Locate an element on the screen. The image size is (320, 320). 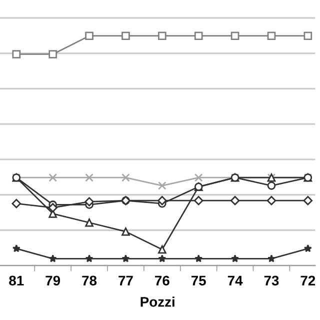
x-tick-label: 79 is located at coordinates (53, 281).